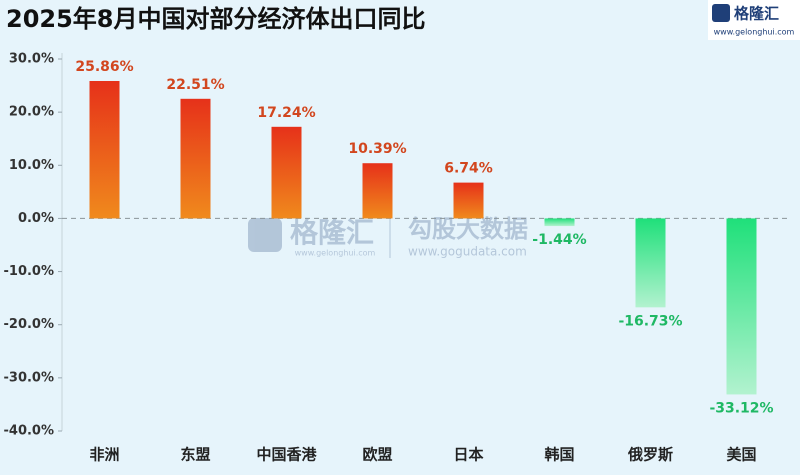  Describe the element at coordinates (741, 455) in the screenshot. I see `x-tick-label: 美国` at that location.